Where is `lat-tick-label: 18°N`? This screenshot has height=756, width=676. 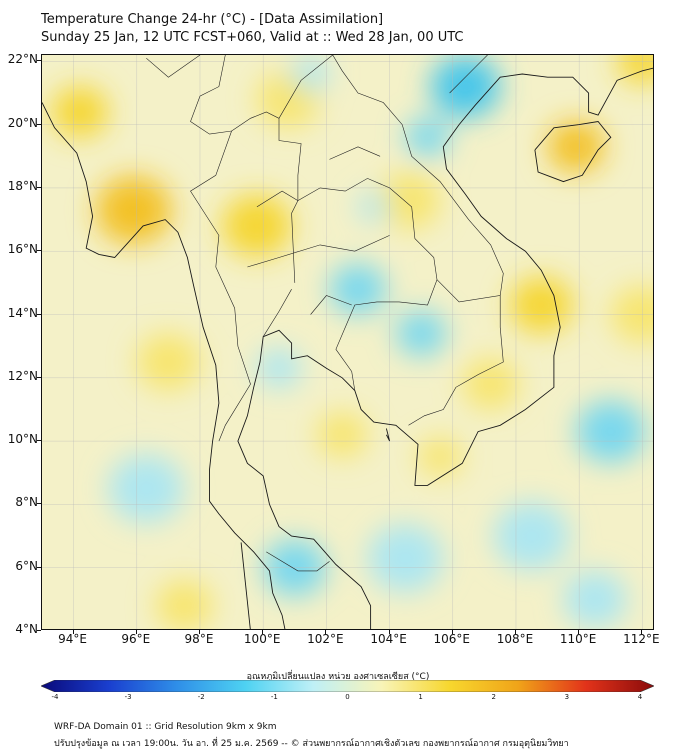 lat-tick-label: 18°N is located at coordinates (22, 185).